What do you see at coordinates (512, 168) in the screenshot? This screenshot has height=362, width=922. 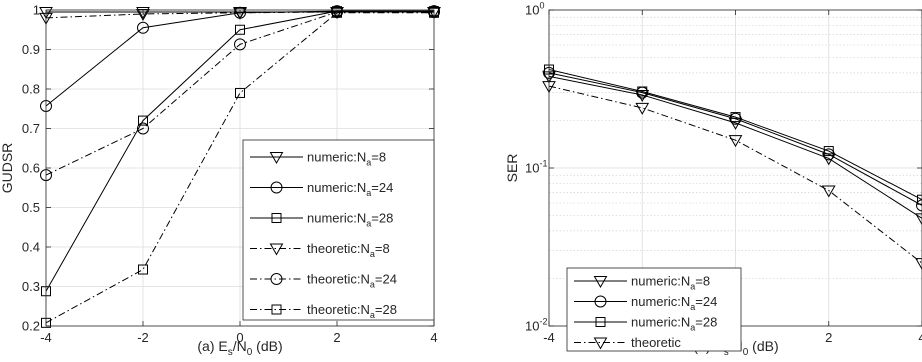 I see `y-axis-label: SER` at bounding box center [512, 168].